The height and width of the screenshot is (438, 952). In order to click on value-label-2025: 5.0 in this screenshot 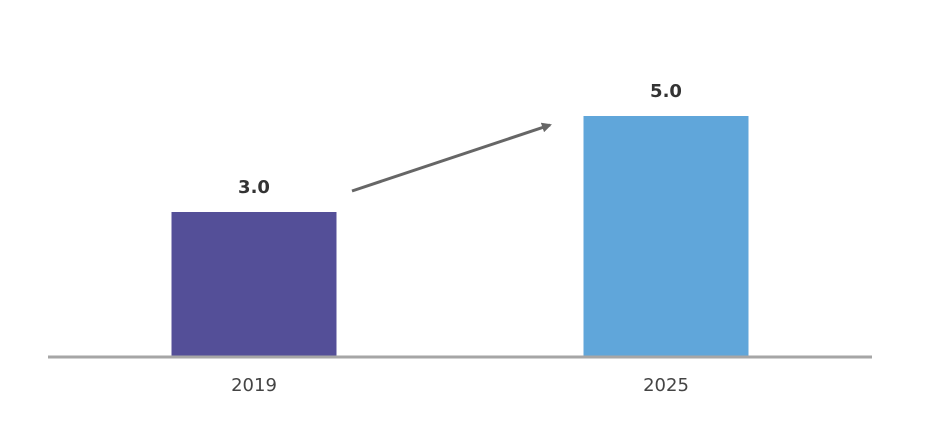, I will do `click(666, 91)`.